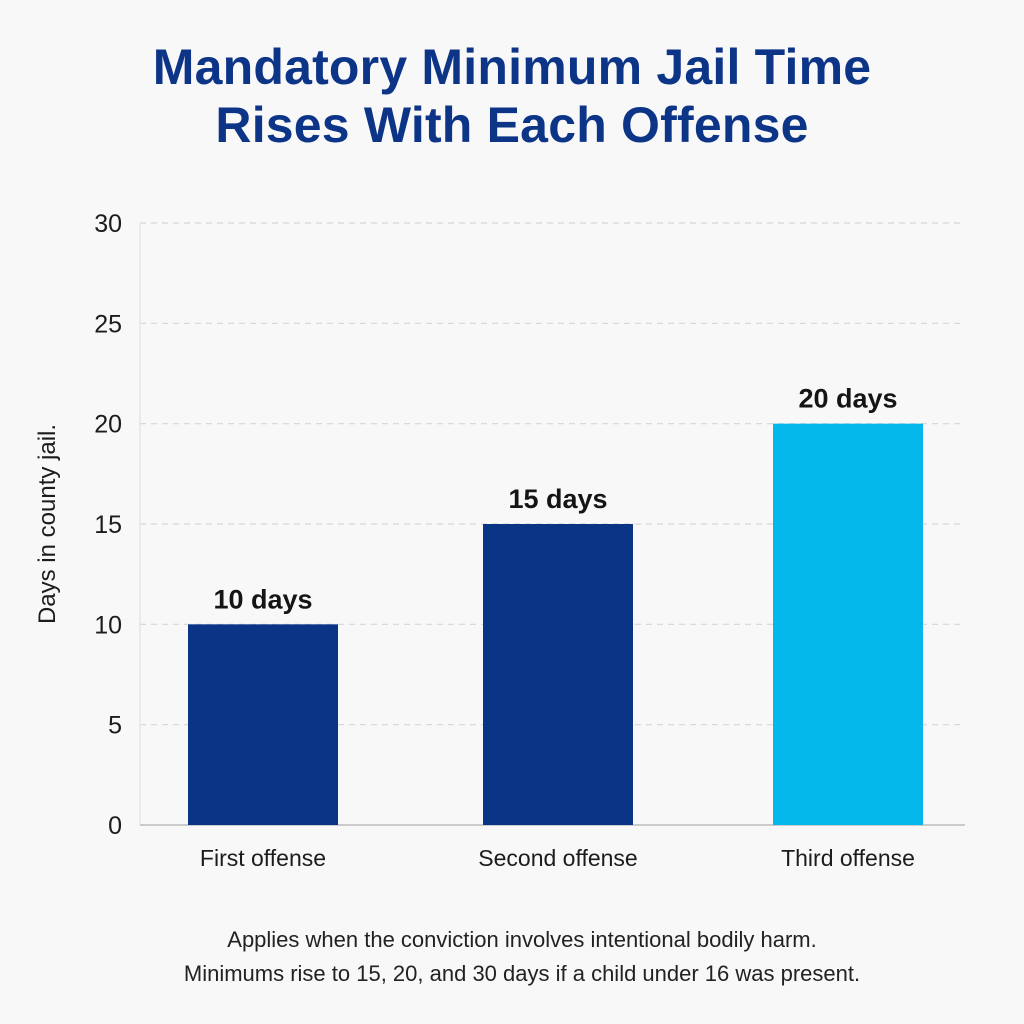  I want to click on y-tick-label: 15, so click(108, 525).